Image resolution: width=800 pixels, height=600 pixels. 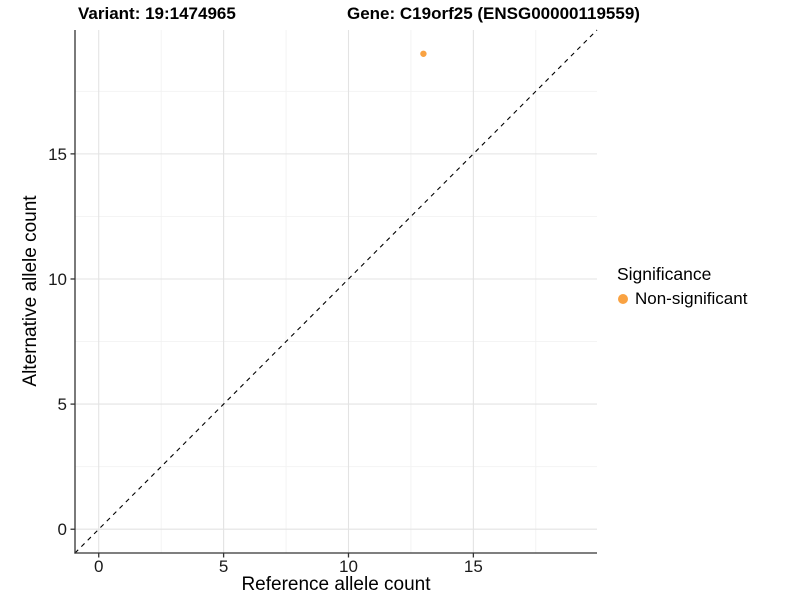 What do you see at coordinates (98, 566) in the screenshot?
I see `x-tick-label: 0` at bounding box center [98, 566].